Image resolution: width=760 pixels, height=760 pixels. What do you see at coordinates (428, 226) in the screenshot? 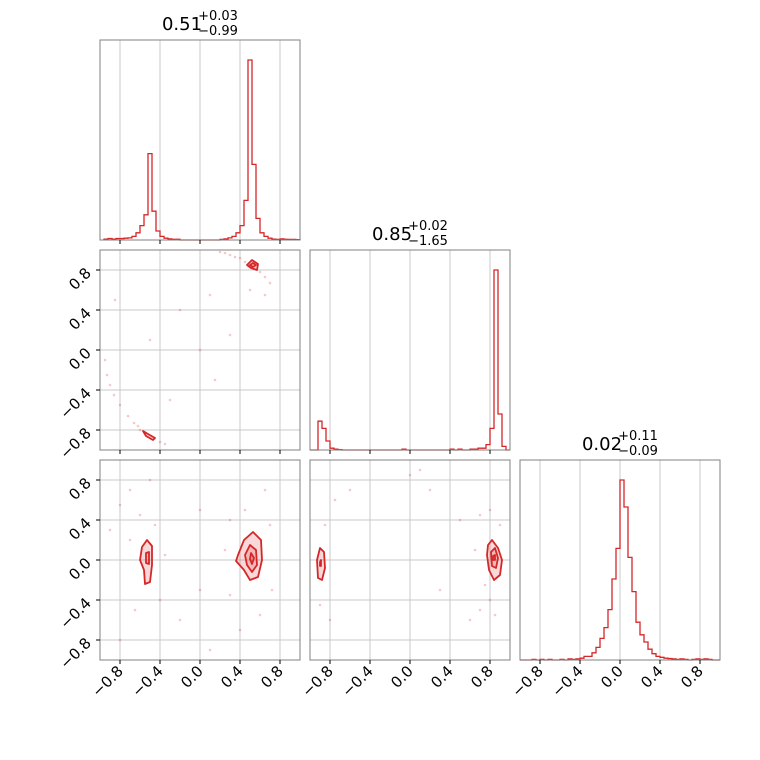
I see `hist-title-plus-1: +0.02` at bounding box center [428, 226].